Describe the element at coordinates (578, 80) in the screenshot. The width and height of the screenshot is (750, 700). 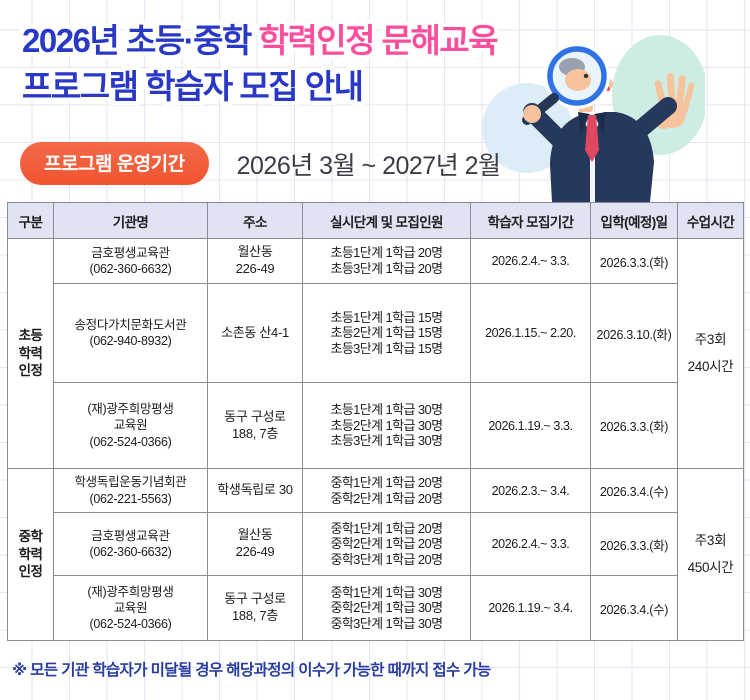
I see `face-in-lens` at that location.